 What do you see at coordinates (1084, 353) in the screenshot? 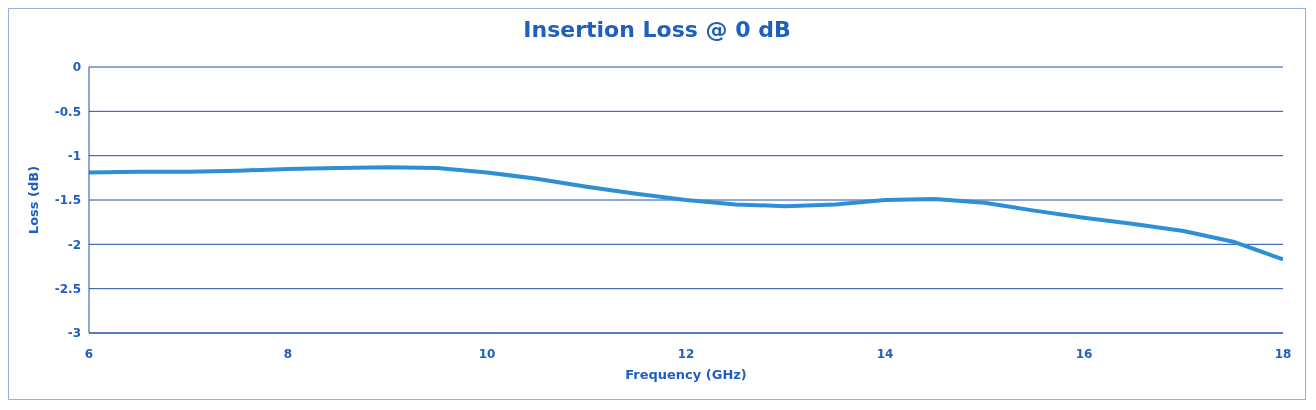
I see `x-tick-label: 16` at bounding box center [1084, 353].